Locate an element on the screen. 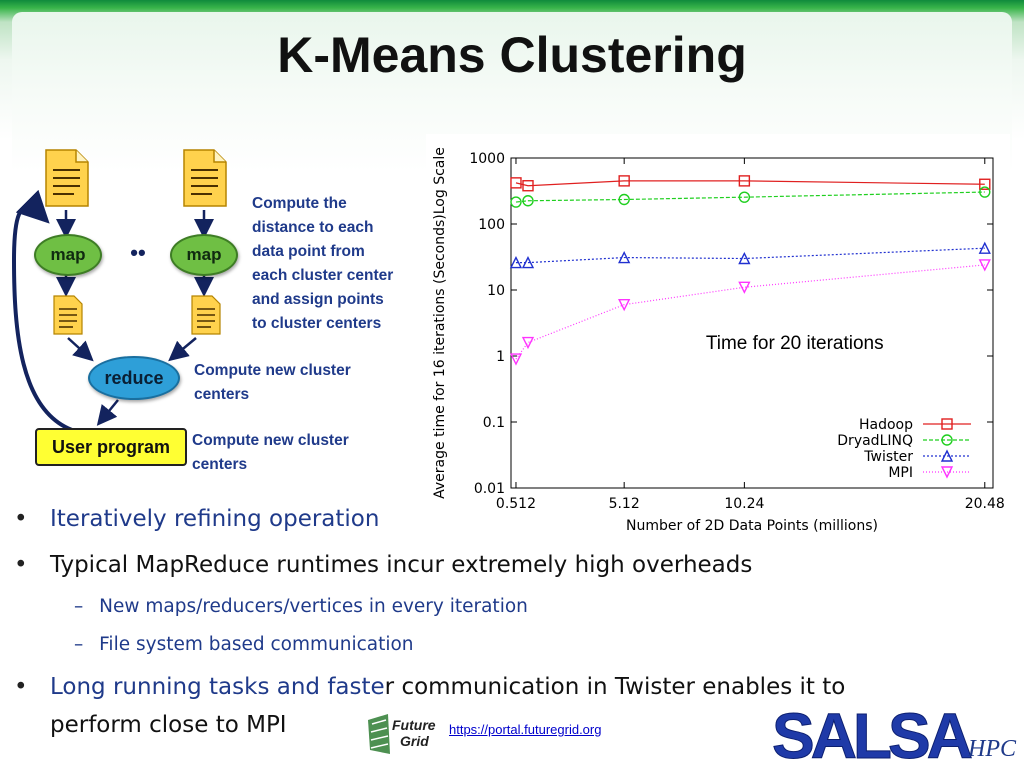  series-line-dryadlinq is located at coordinates (750, 197).